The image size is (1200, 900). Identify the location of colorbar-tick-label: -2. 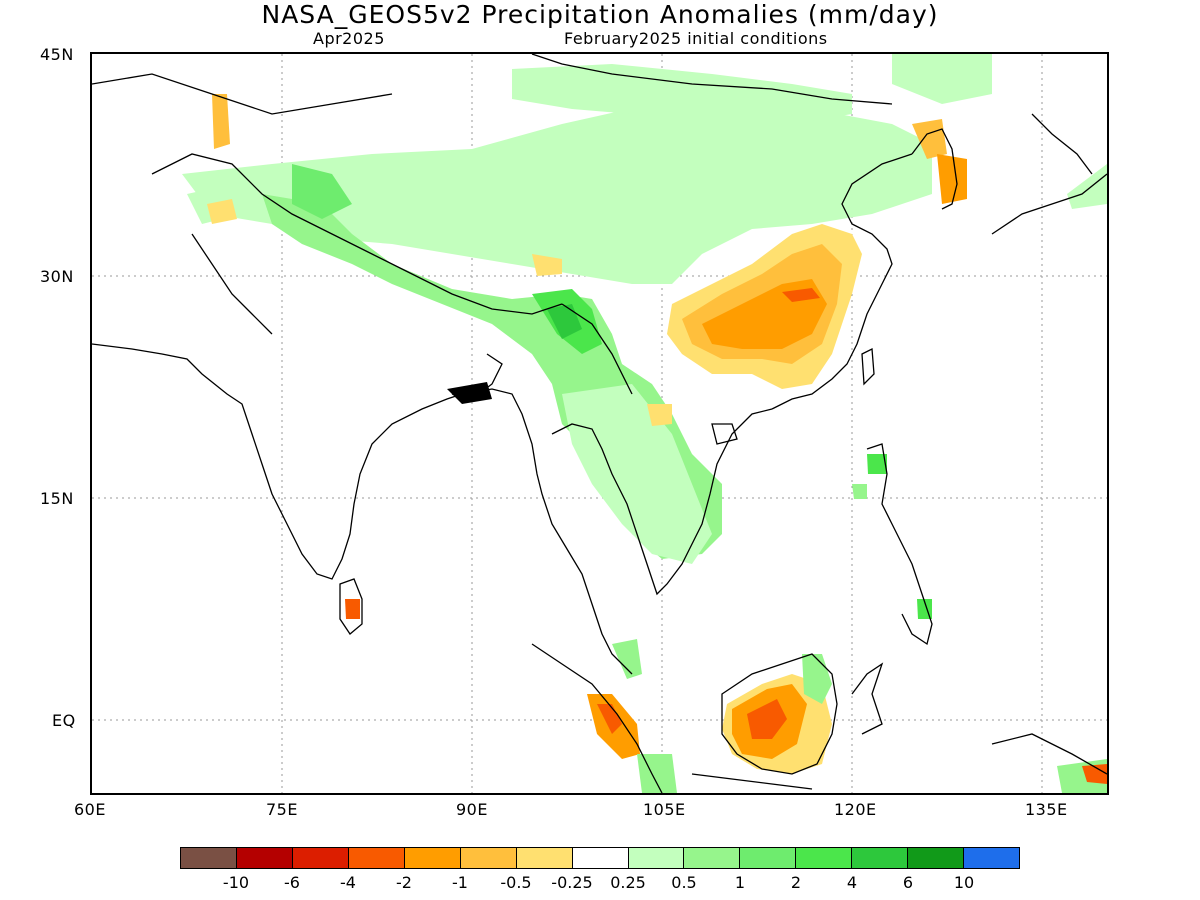
(404, 882).